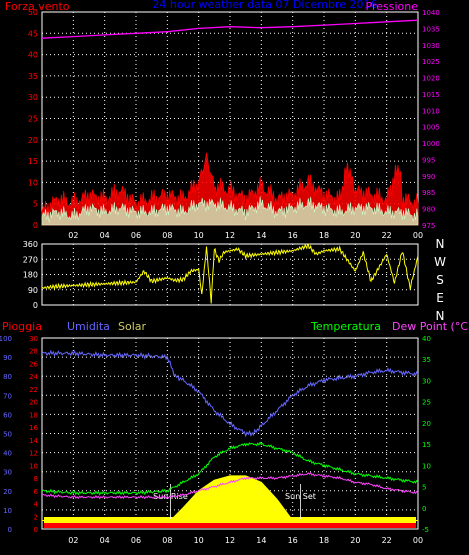  What do you see at coordinates (33, 182) in the screenshot?
I see `wind-ytick-10: 10` at bounding box center [33, 182].